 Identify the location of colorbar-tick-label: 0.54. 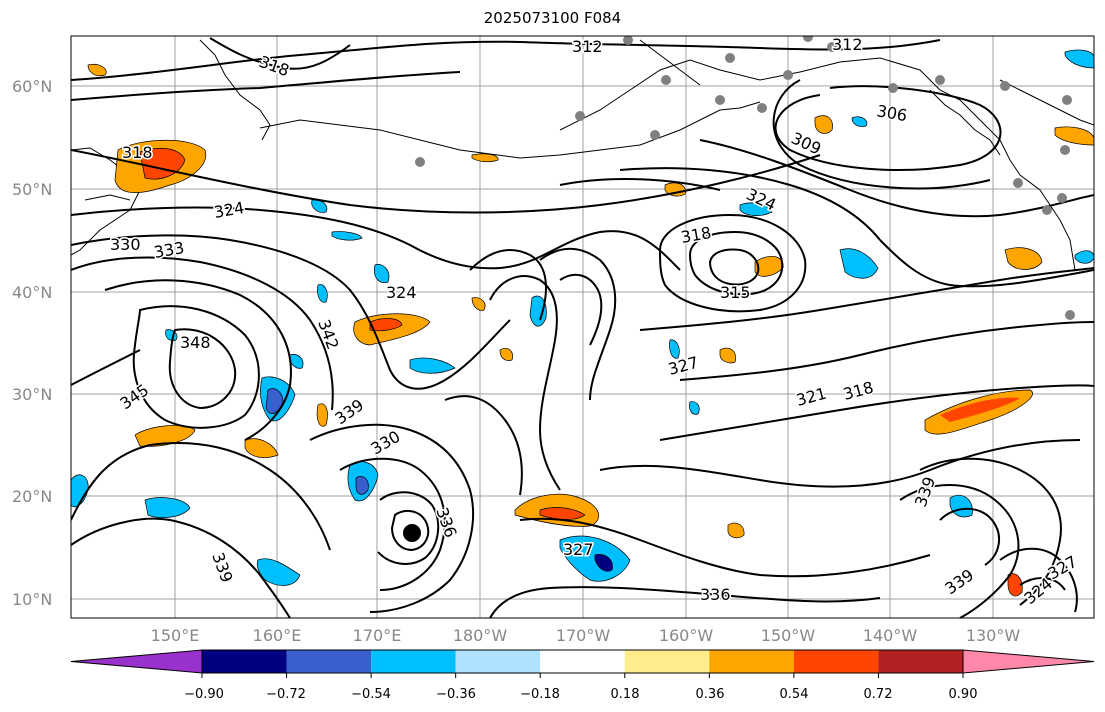
(794, 694).